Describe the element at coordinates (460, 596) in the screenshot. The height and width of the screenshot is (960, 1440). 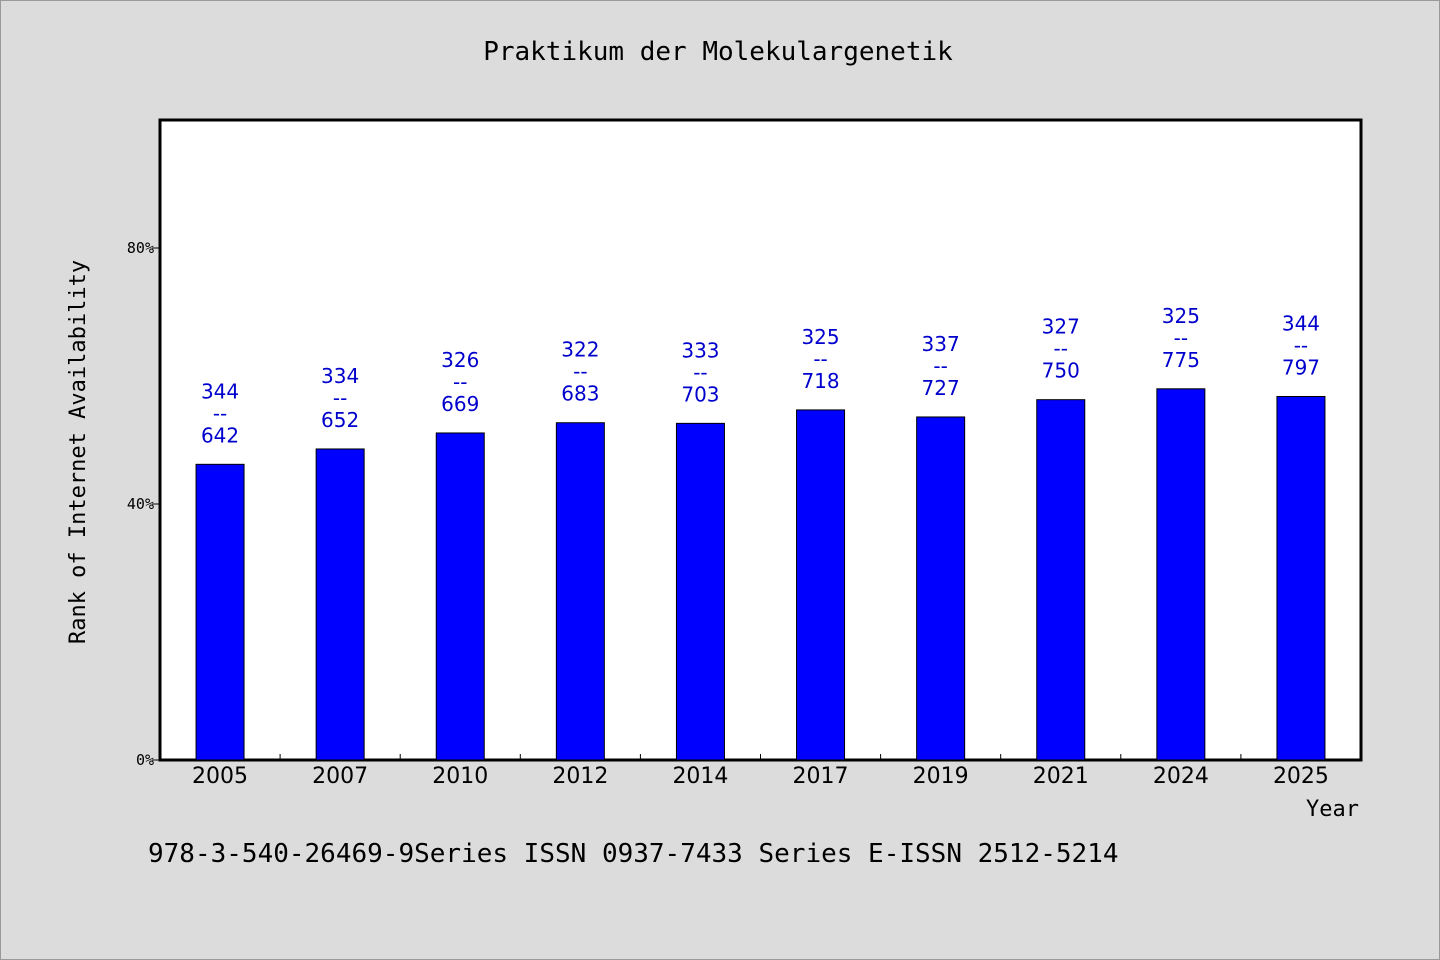
I see `bar-2010` at that location.